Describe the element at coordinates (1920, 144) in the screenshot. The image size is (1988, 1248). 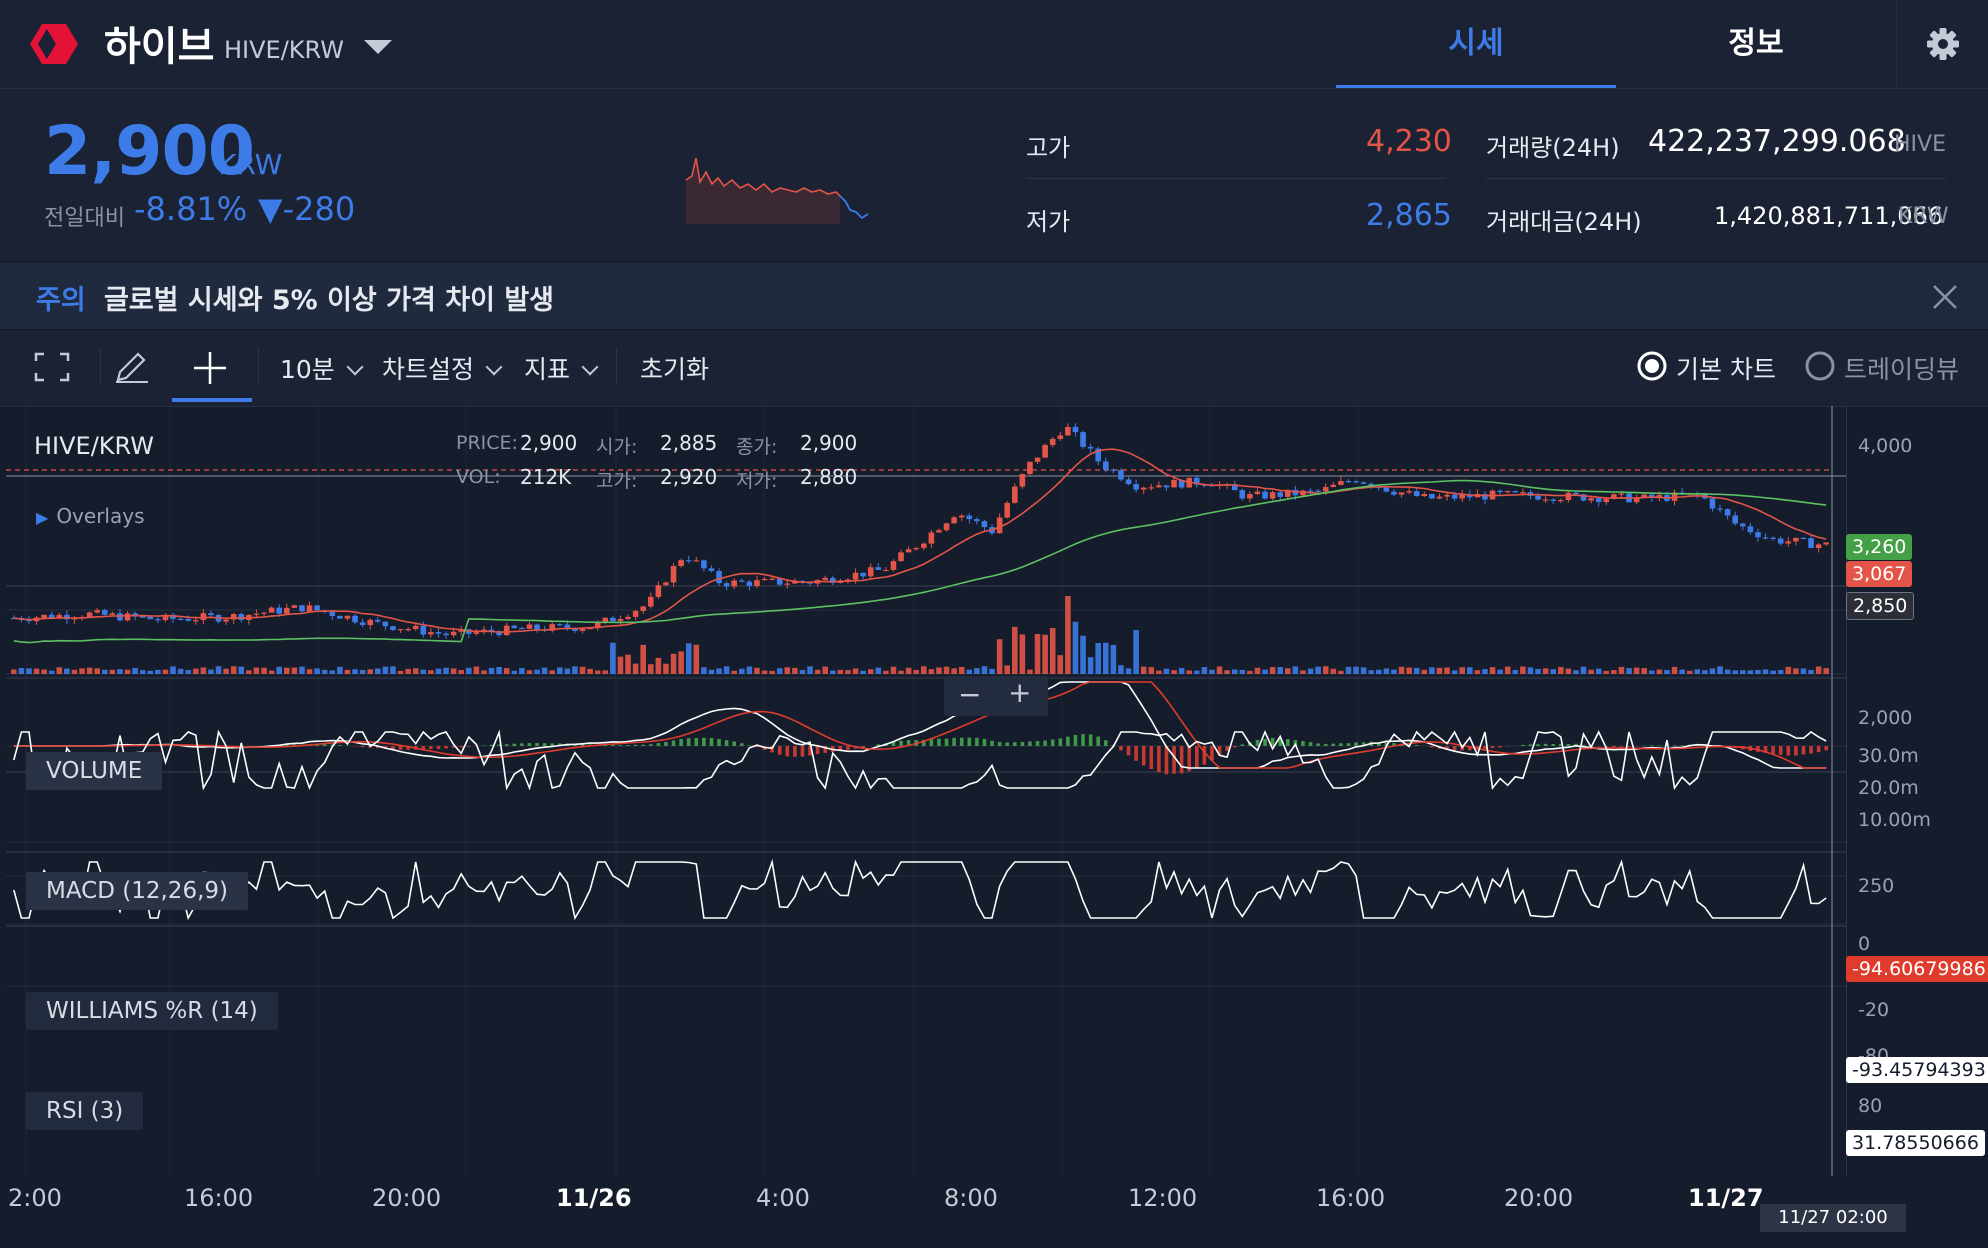
I see `volume-unit: HIVE` at that location.